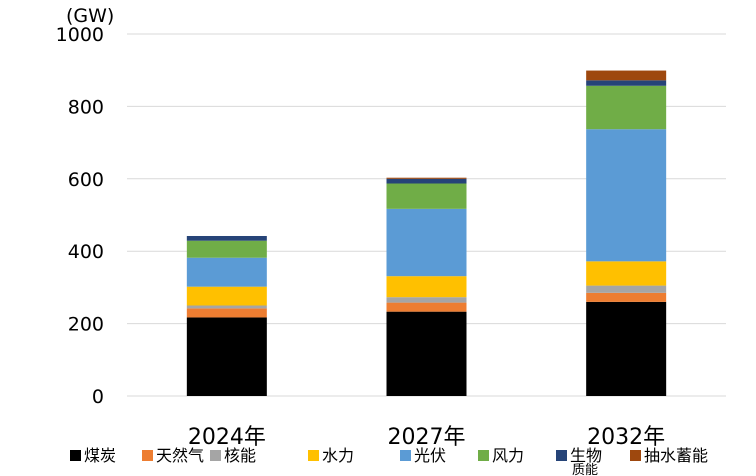  Describe the element at coordinates (86, 107) in the screenshot. I see `y-tick-label: 800` at that location.